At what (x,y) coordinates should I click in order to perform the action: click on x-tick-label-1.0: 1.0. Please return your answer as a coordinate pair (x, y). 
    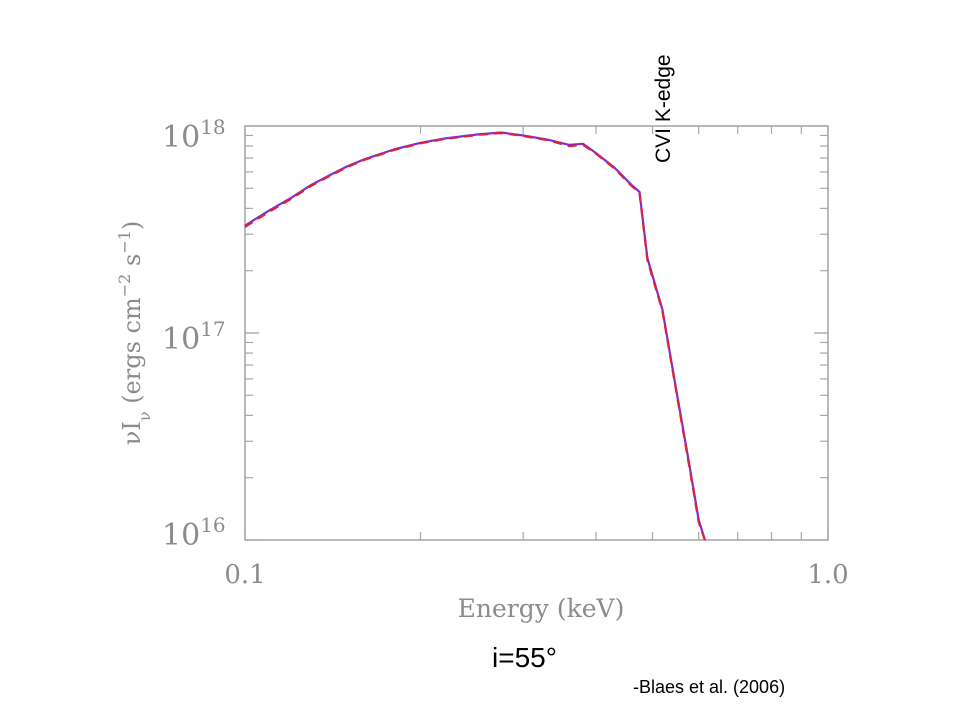
    Looking at the image, I should click on (827, 575).